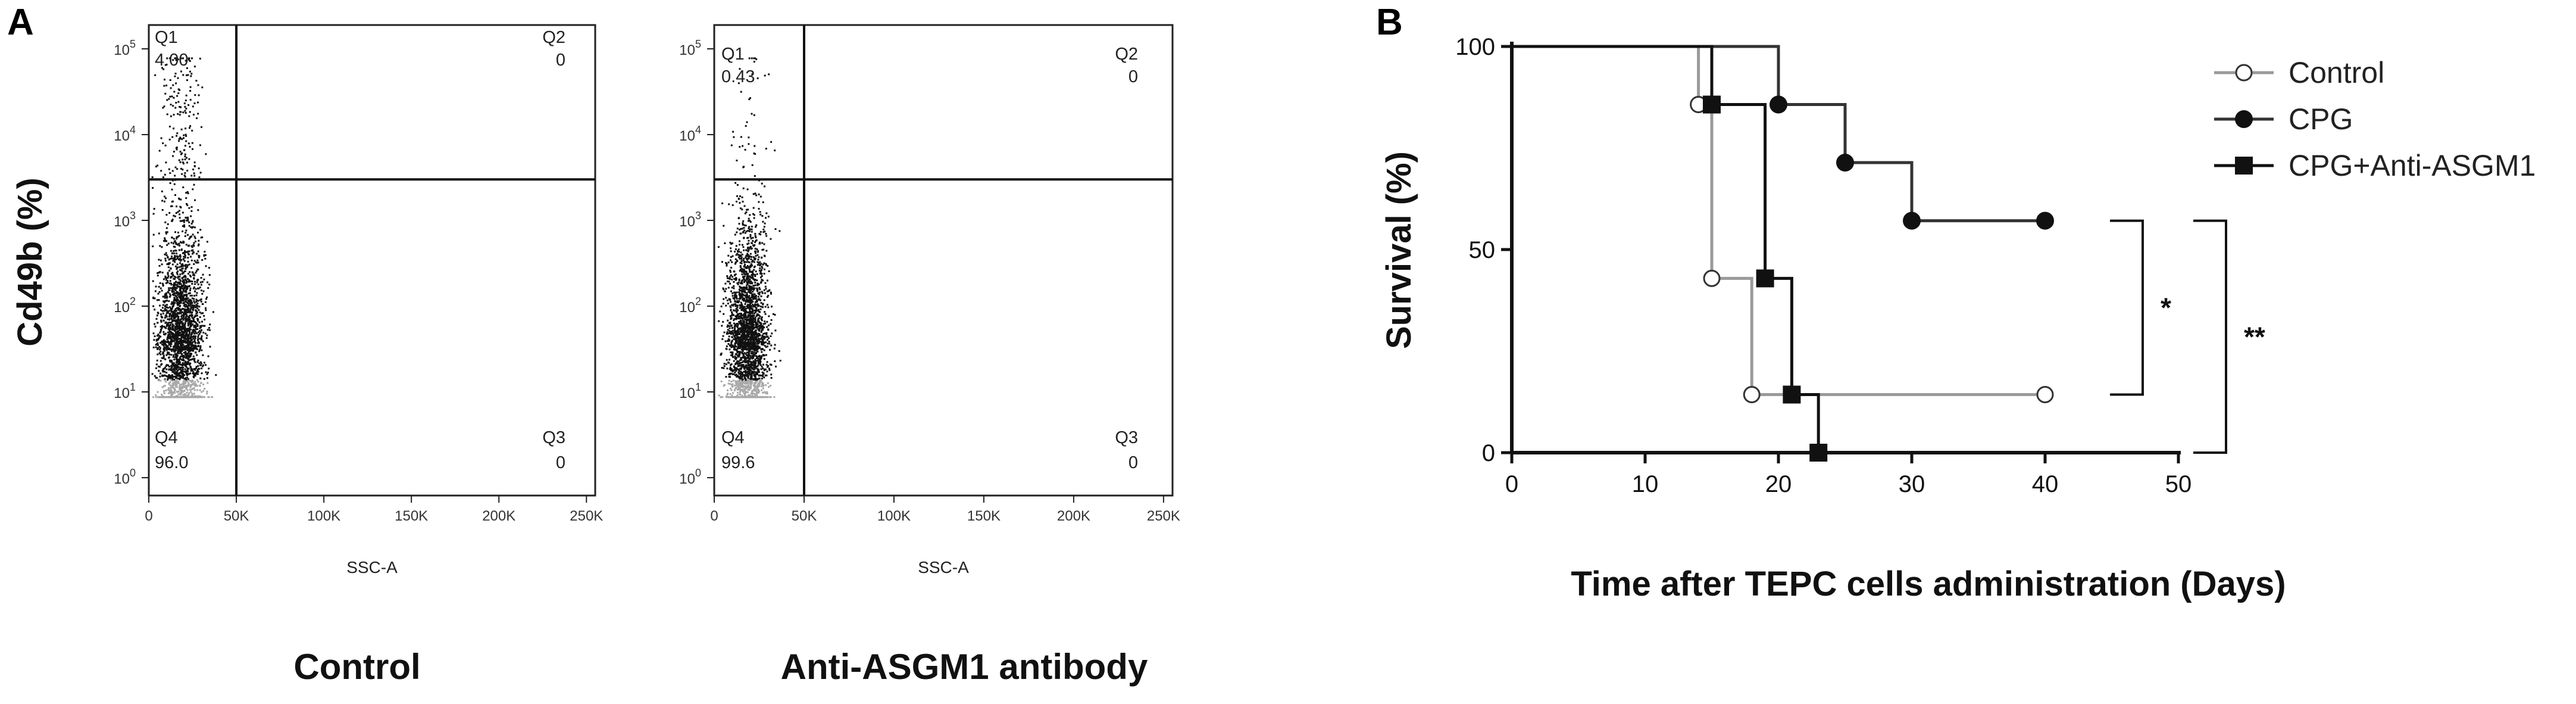  What do you see at coordinates (498, 516) in the screenshot?
I see `x-tick-label: 200K` at bounding box center [498, 516].